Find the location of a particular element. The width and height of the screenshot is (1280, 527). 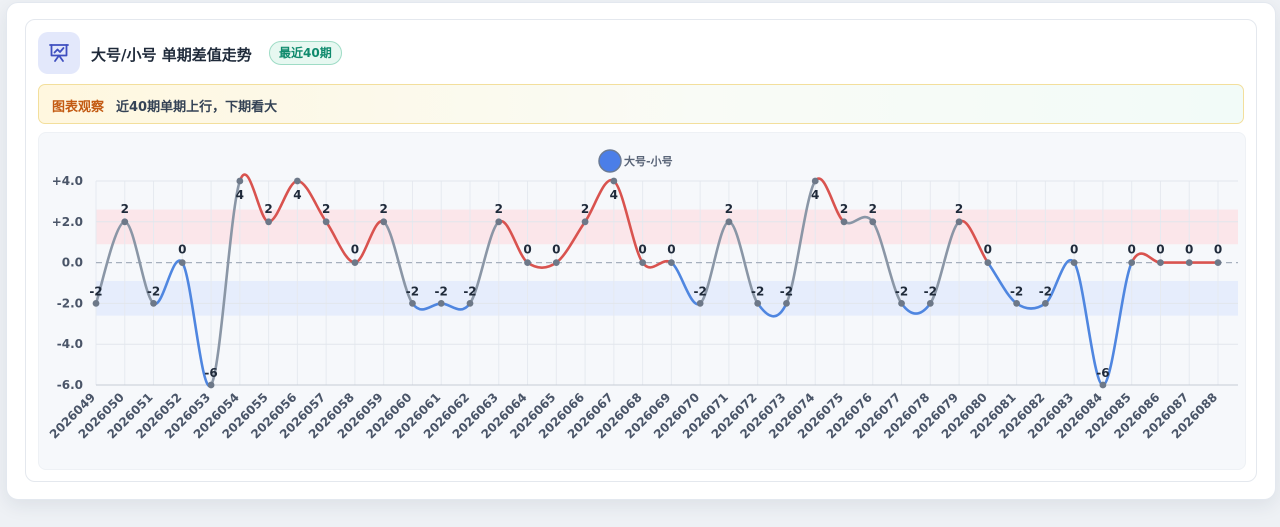

y-tick-label: +2.0 is located at coordinates (67, 222).